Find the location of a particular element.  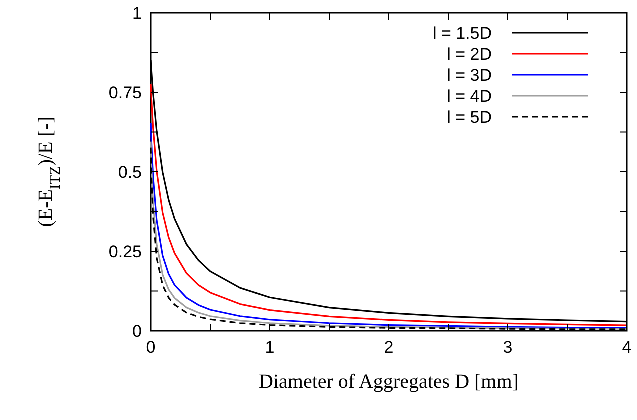

x-tick-label: 0 is located at coordinates (151, 347).